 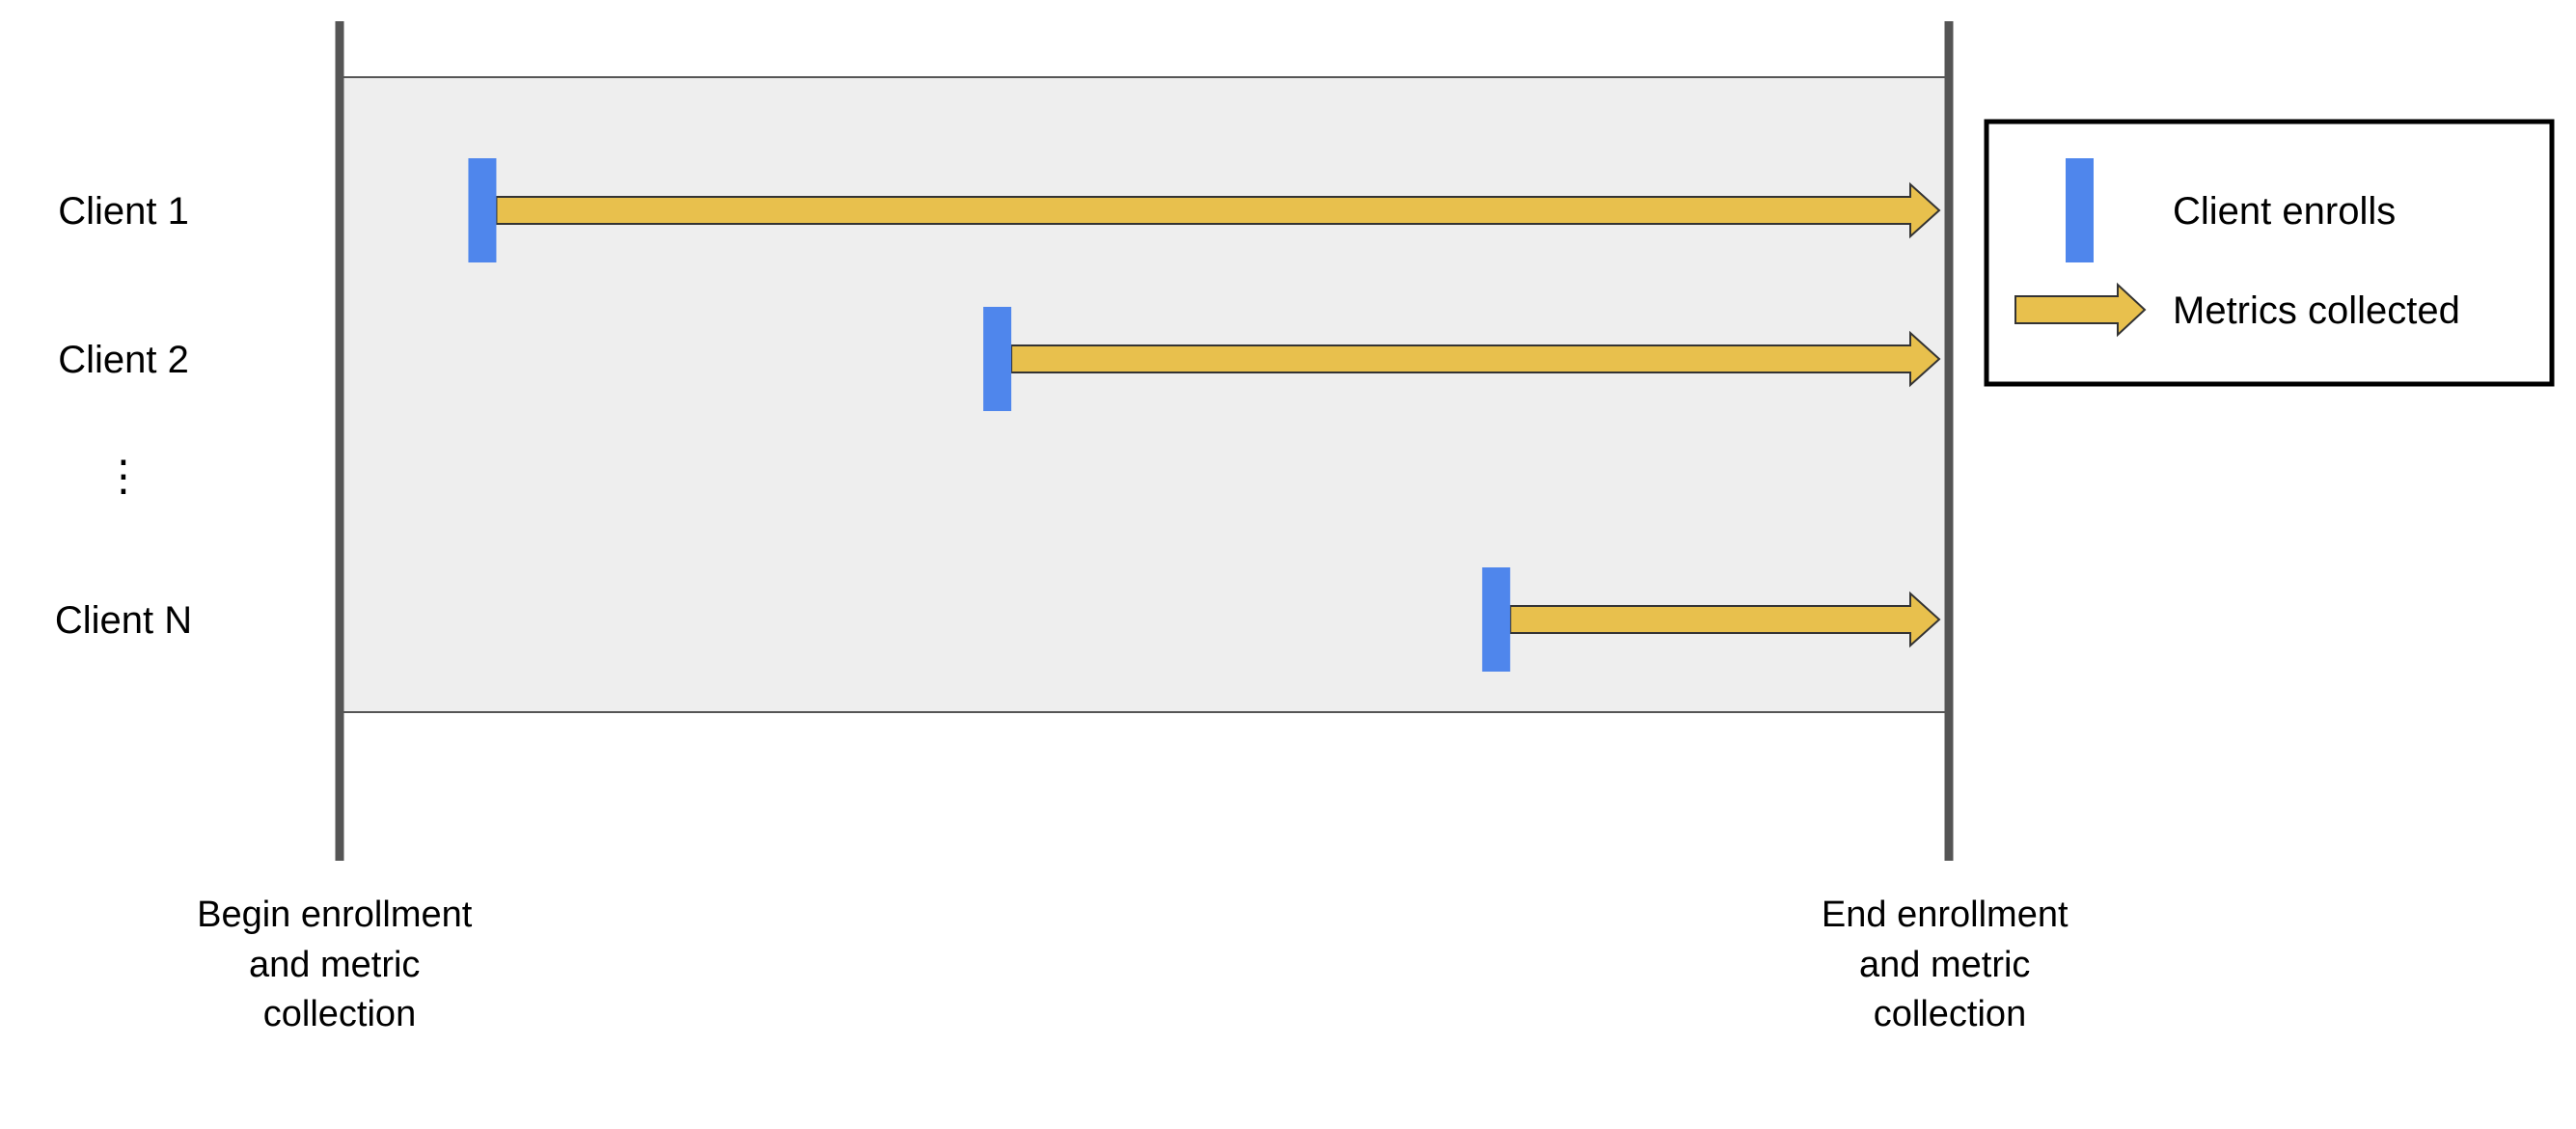 I want to click on legend-enroll-marker-icon, so click(x=2080, y=210).